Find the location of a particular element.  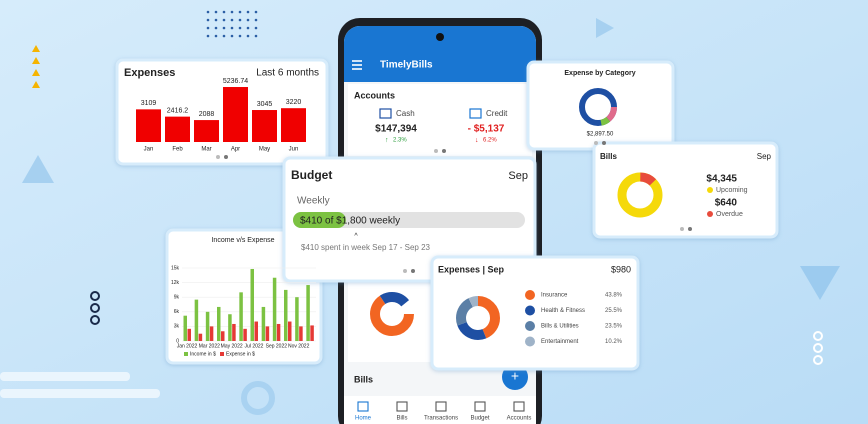

legend-label: Income in $ is located at coordinates (203, 354).